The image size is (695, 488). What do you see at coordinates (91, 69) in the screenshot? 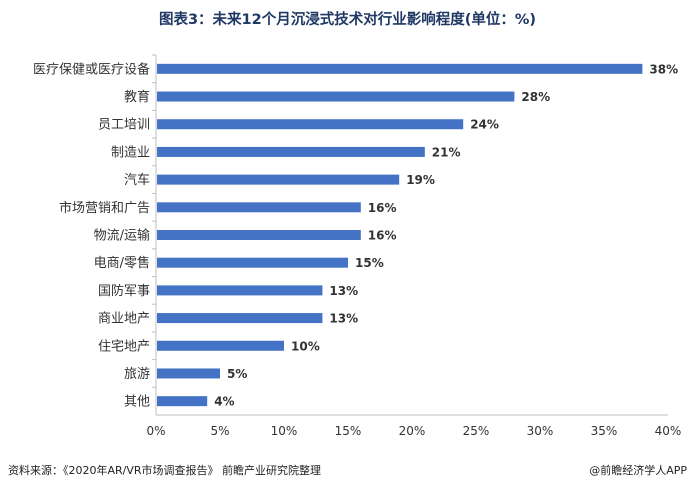
I see `category-label: 医疗保健或医疗设备` at bounding box center [91, 69].